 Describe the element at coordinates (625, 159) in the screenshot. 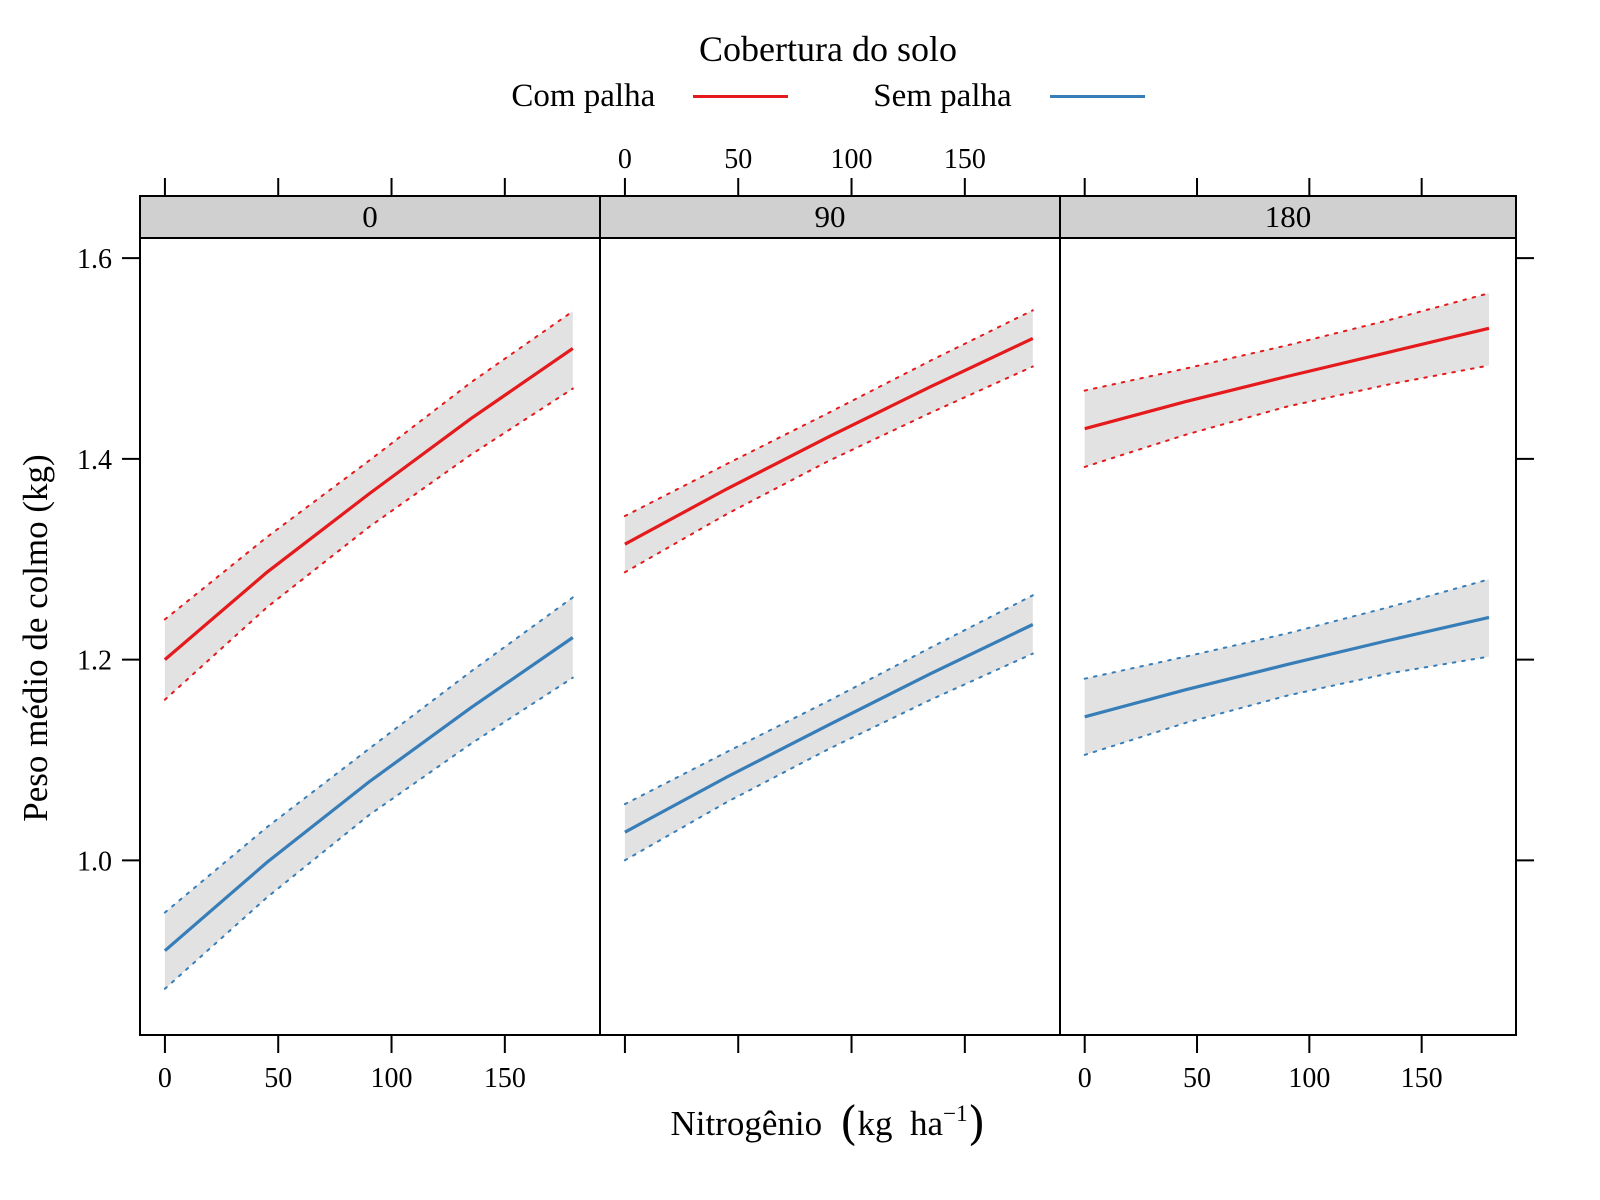

I see `x-tick-label-top: 0` at that location.